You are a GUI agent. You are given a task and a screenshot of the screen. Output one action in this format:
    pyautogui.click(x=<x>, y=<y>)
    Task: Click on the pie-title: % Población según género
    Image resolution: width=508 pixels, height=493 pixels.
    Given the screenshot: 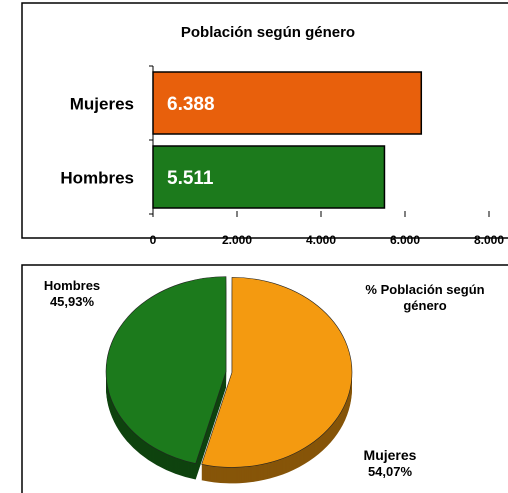 What is the action you would take?
    pyautogui.click(x=425, y=297)
    